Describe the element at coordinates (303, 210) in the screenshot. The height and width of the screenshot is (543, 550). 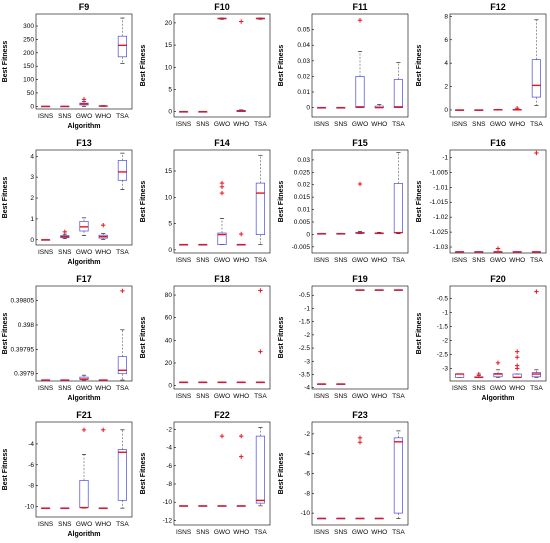
I see `y-tick-label: 0.01` at that location.